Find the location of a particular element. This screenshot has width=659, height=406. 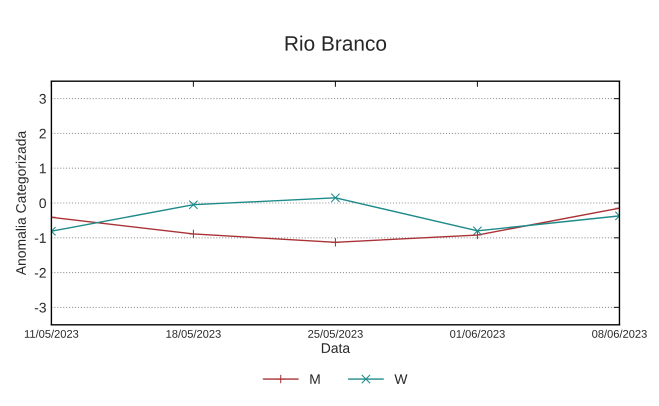

chart-title: Rio Branco is located at coordinates (336, 43).